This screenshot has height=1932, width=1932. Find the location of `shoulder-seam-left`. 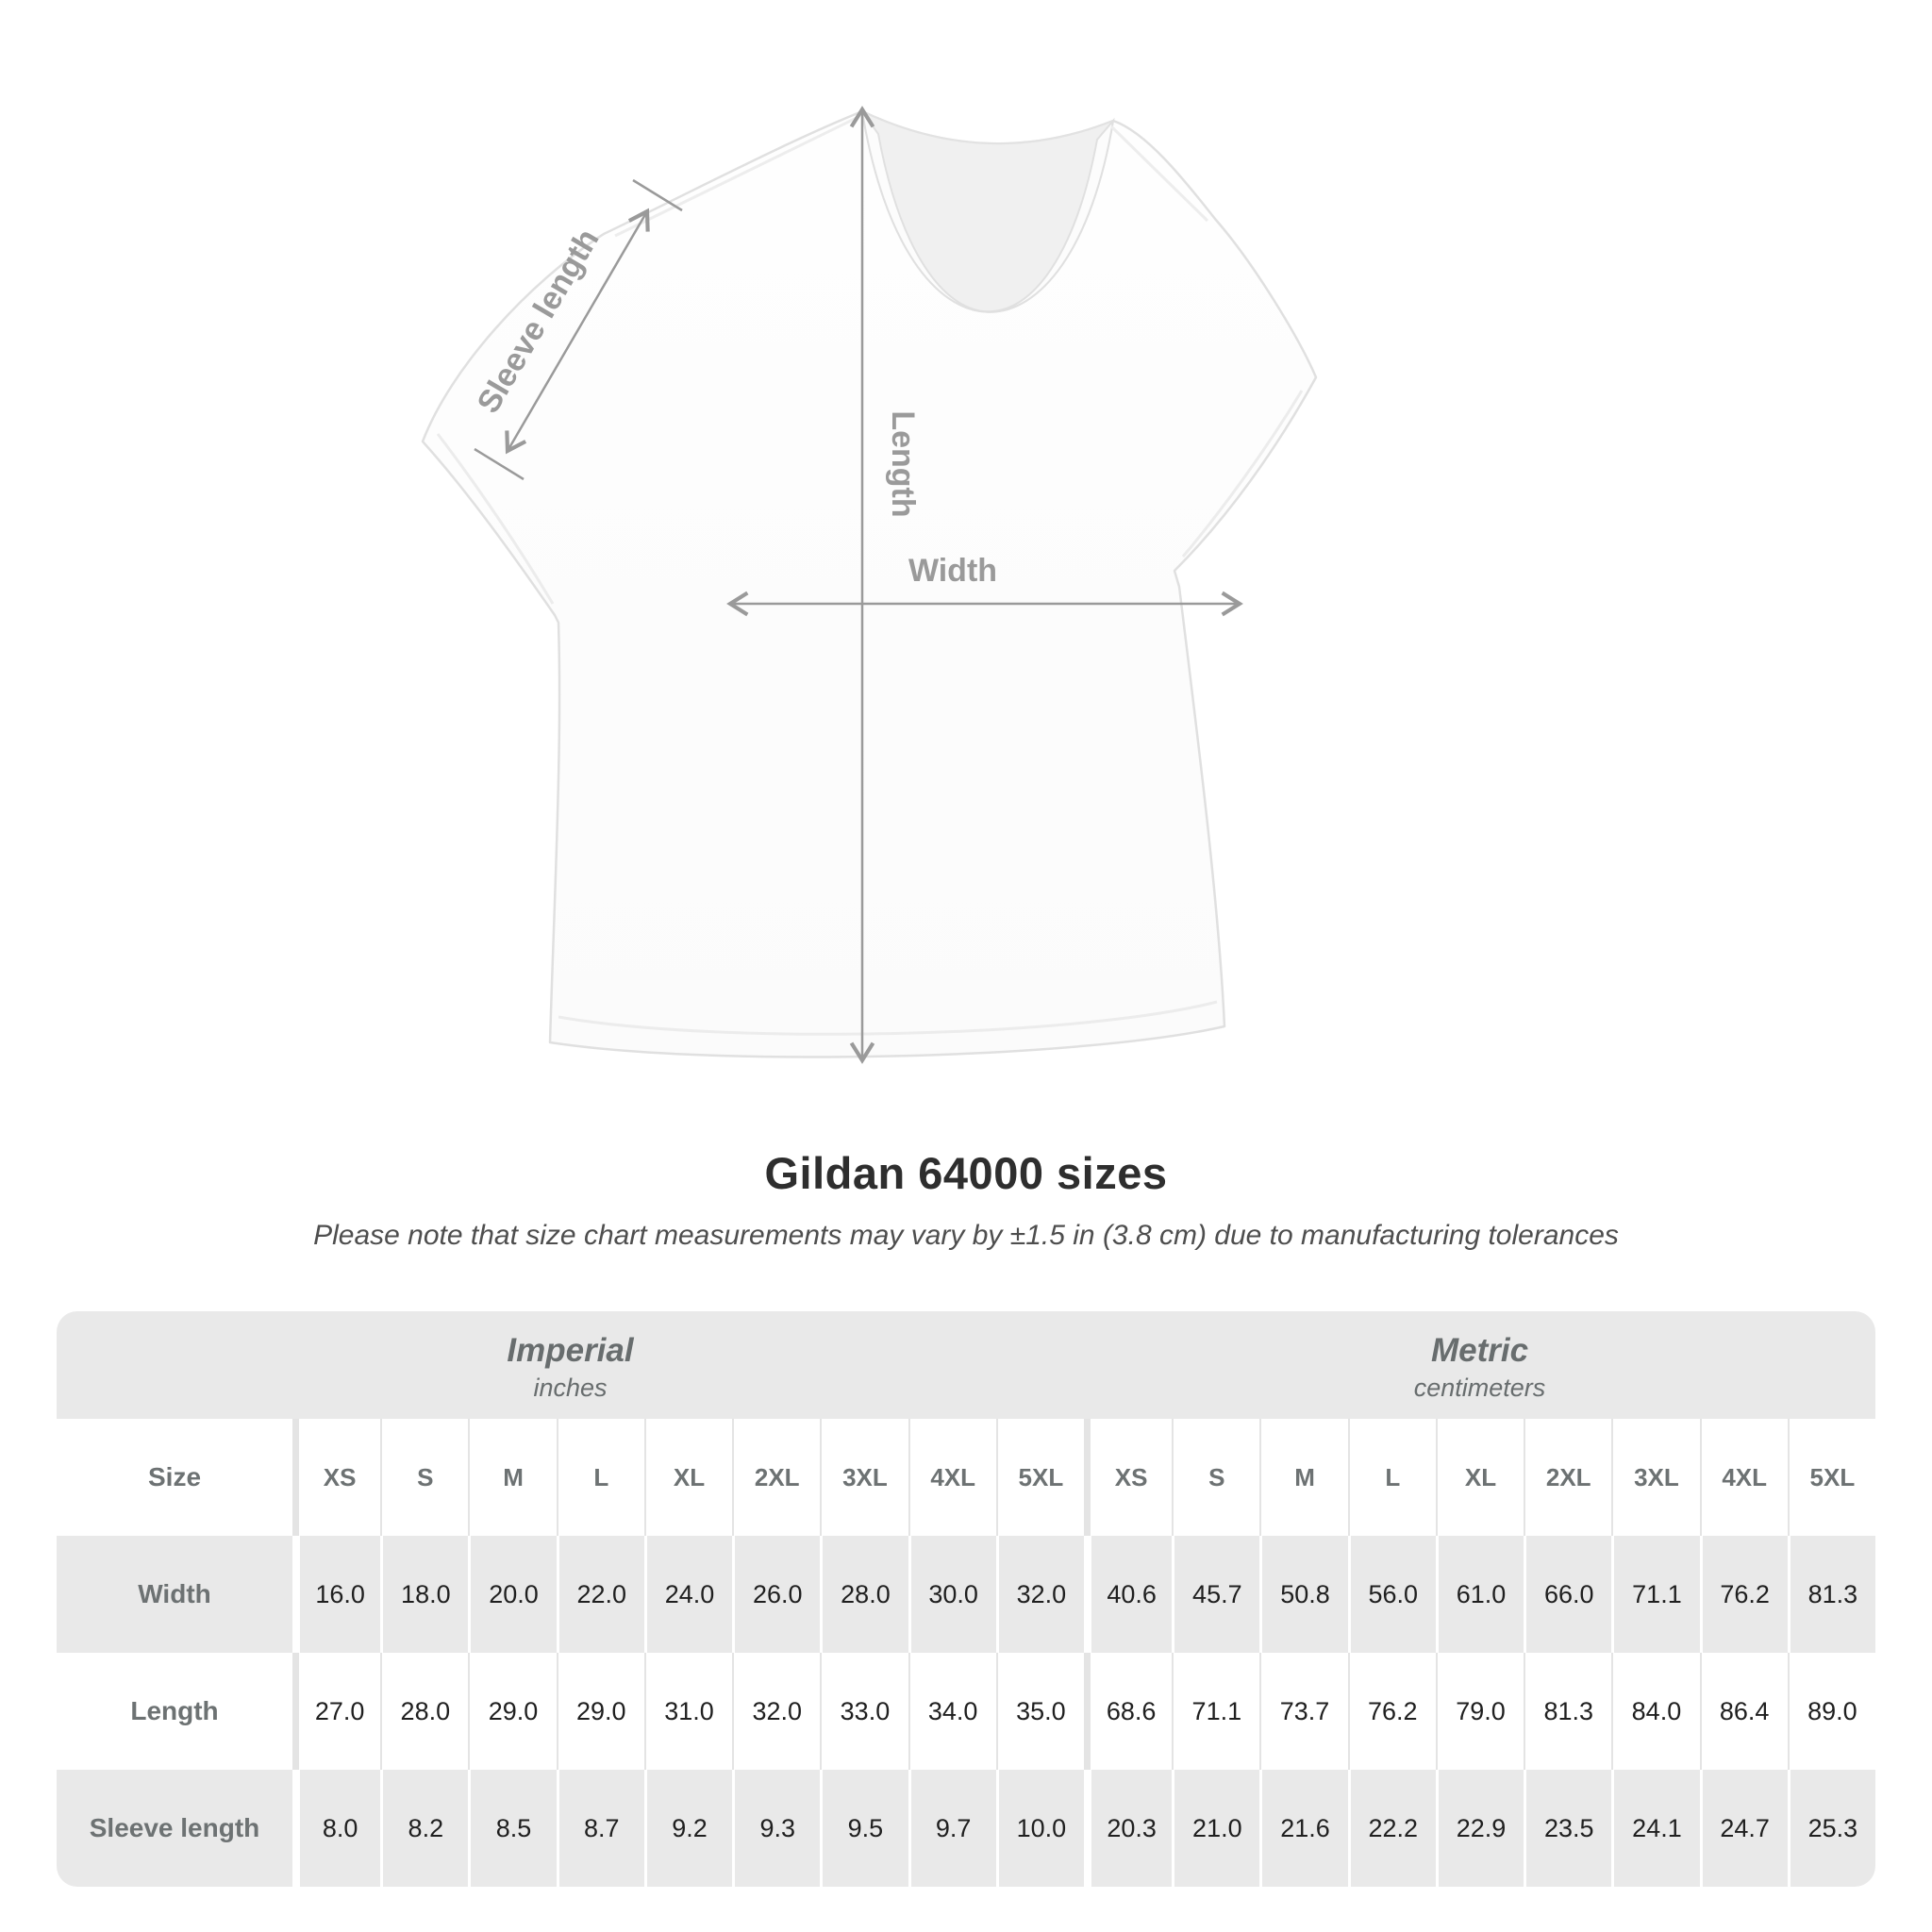

shoulder-seam-left is located at coordinates (736, 176).